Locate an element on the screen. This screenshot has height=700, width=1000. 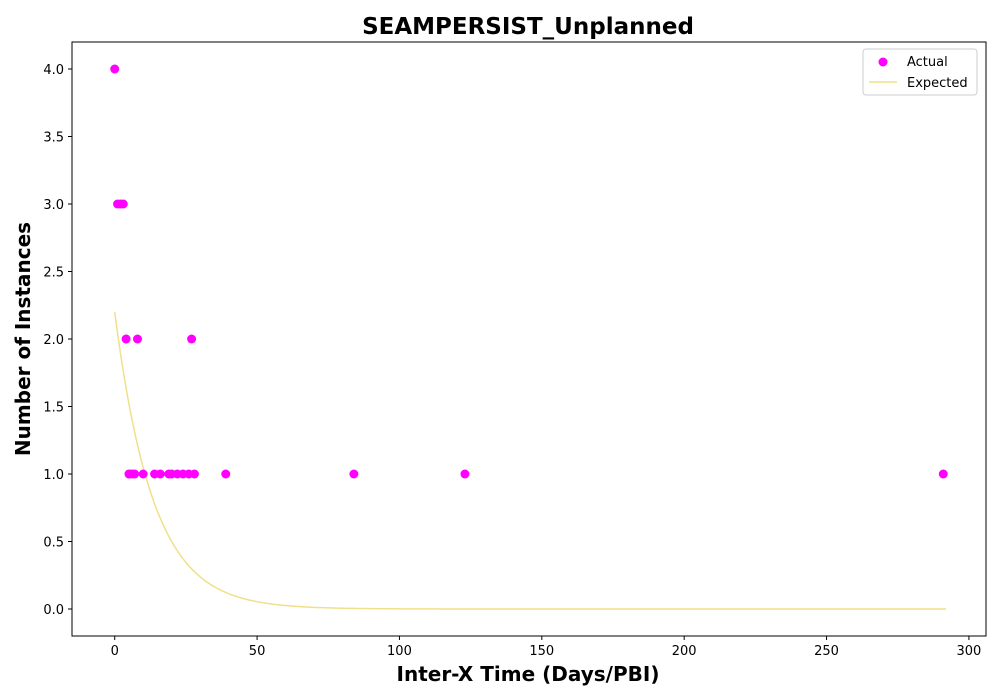
y-tick-label: 0.0 is located at coordinates (53, 610).